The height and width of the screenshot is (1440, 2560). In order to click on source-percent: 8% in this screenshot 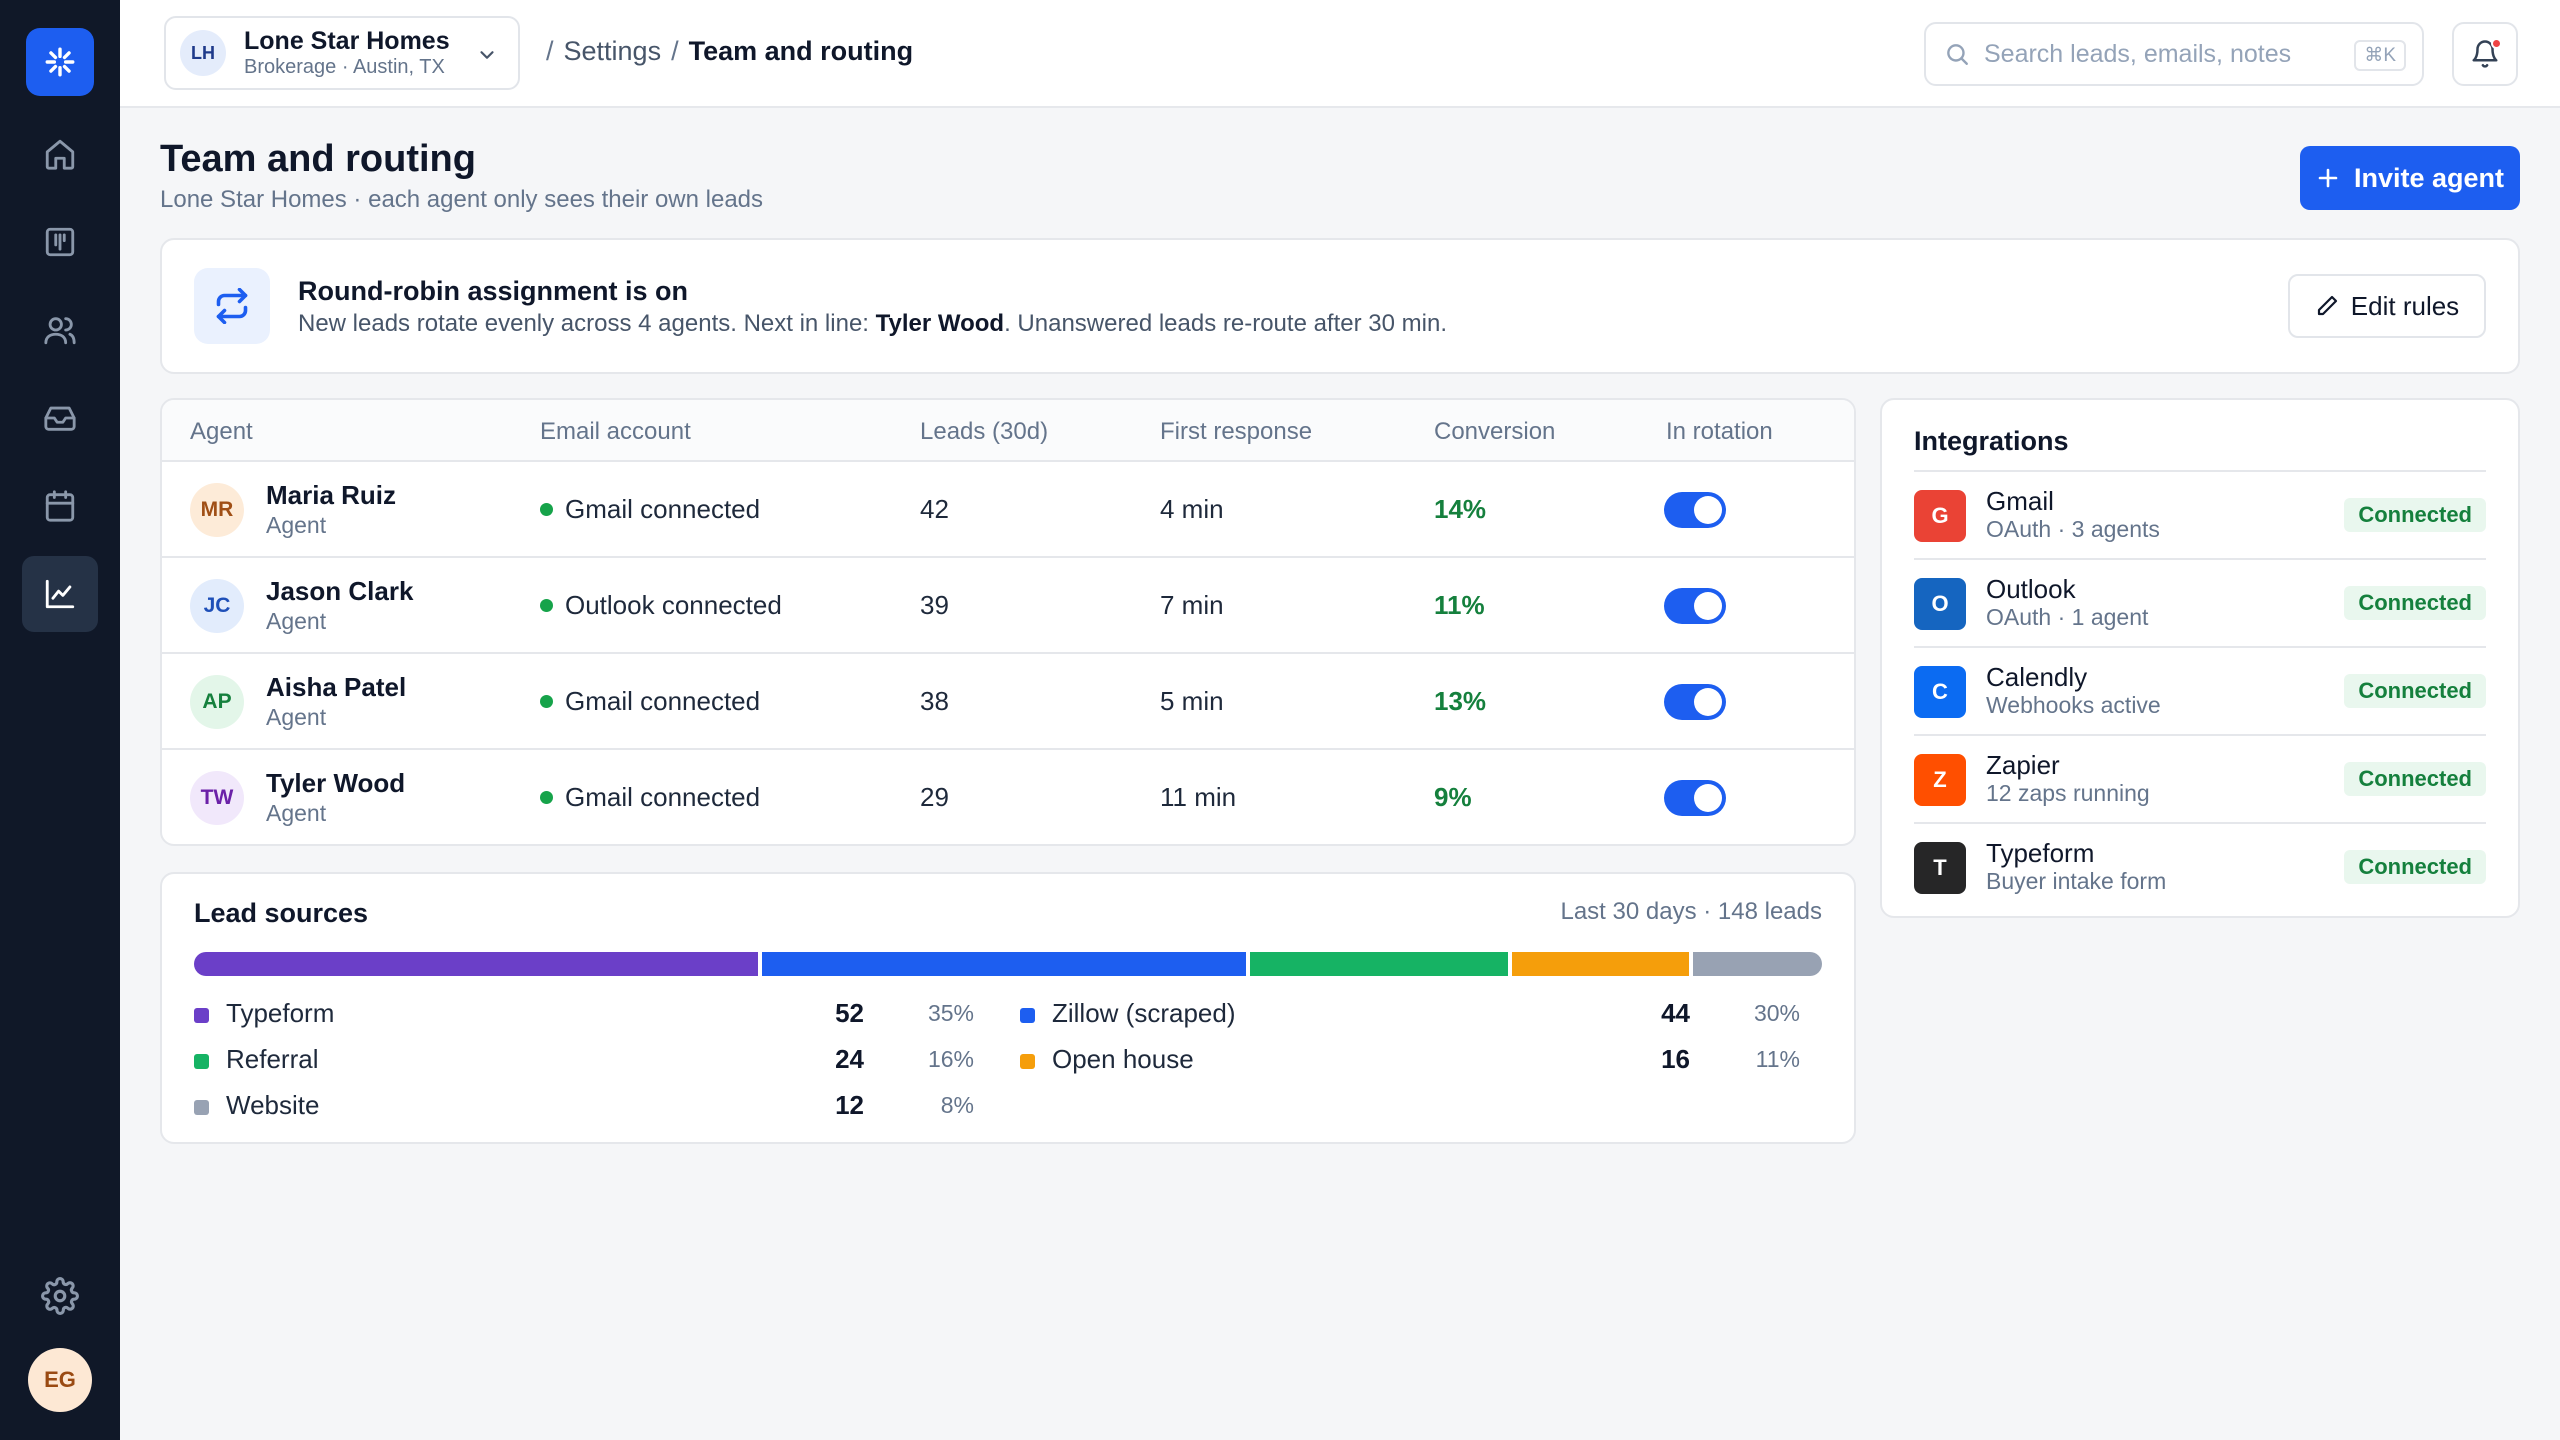, I will do `click(957, 1105)`.